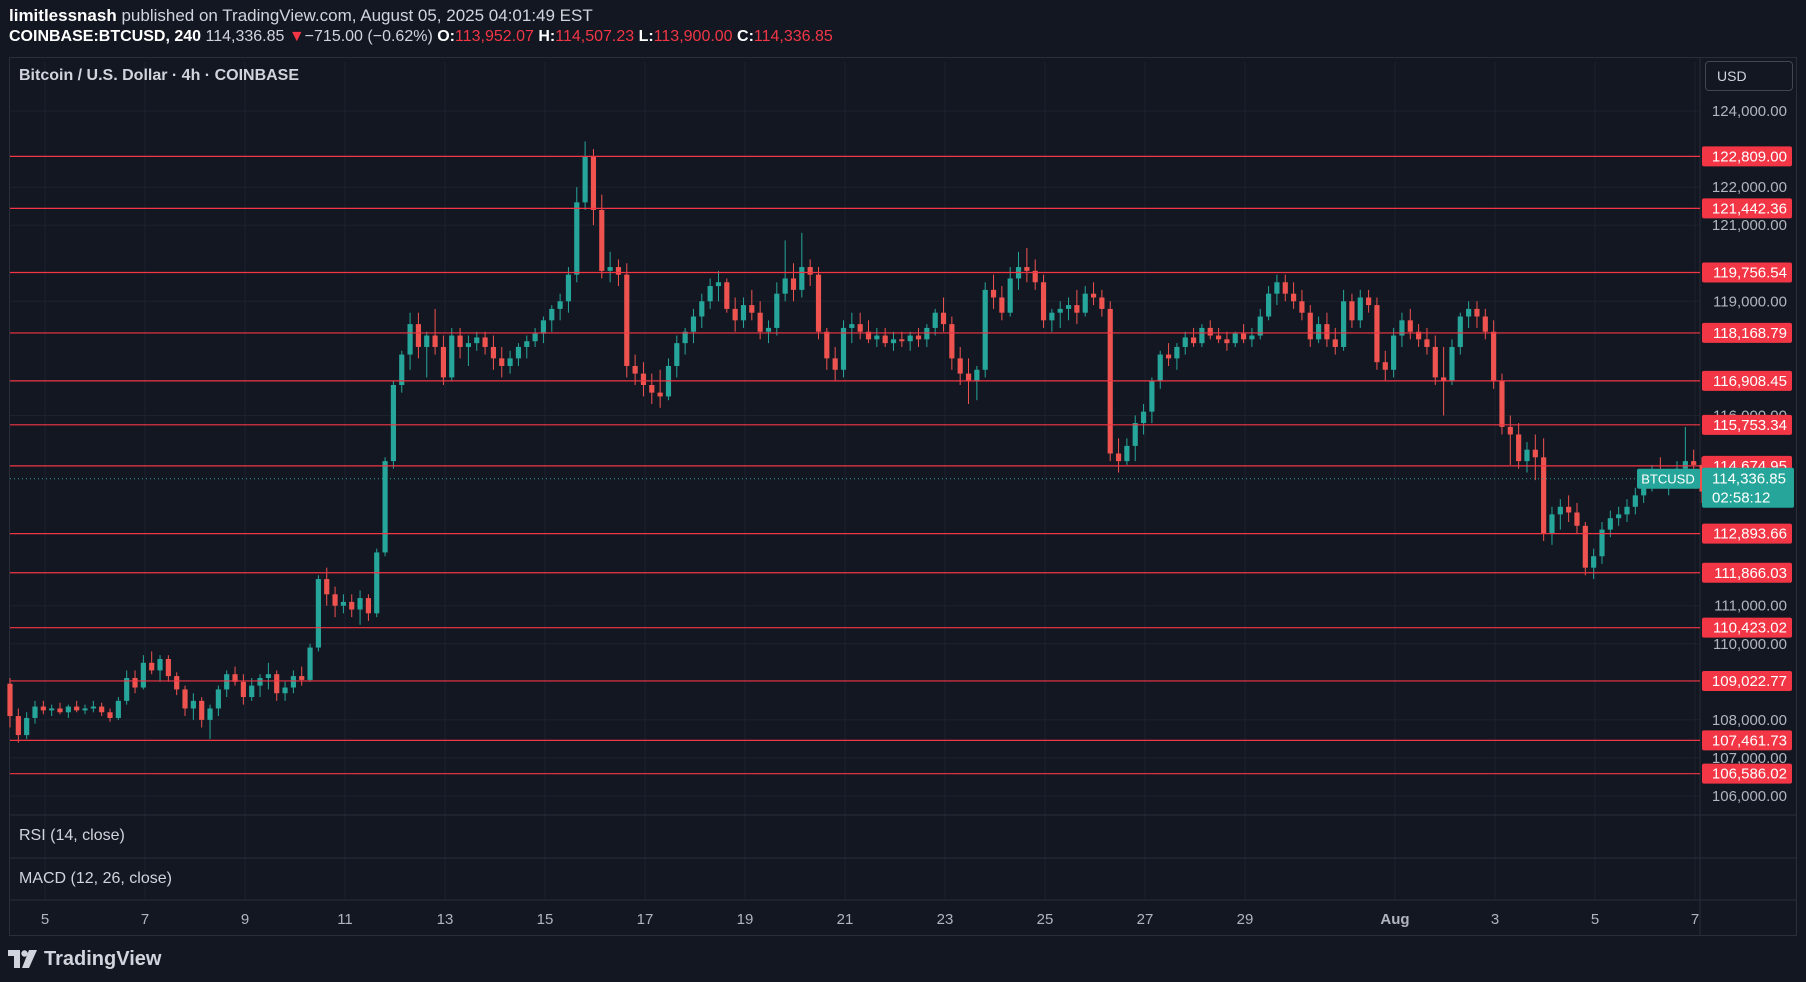 Image resolution: width=1806 pixels, height=982 pixels. What do you see at coordinates (595, 36) in the screenshot?
I see `high-value: 114,507.23` at bounding box center [595, 36].